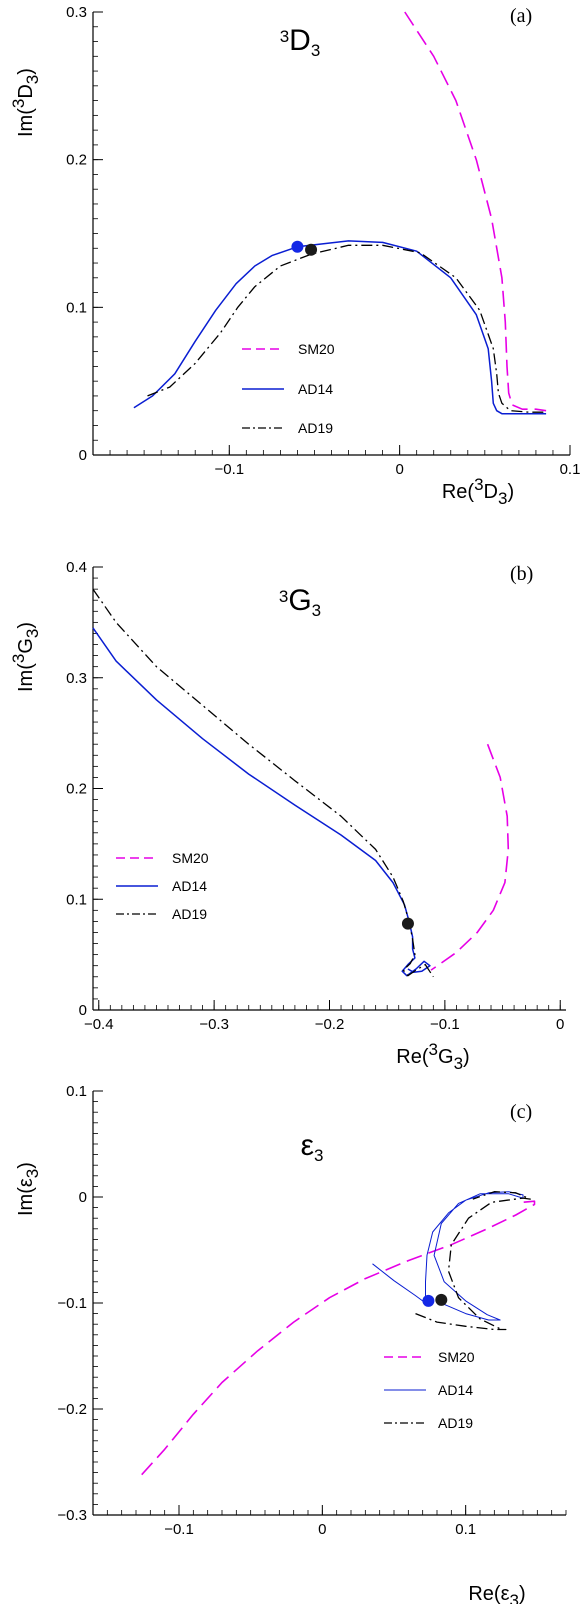 The width and height of the screenshot is (586, 1604). I want to click on y-tick-label: −0.2, so click(72, 1409).